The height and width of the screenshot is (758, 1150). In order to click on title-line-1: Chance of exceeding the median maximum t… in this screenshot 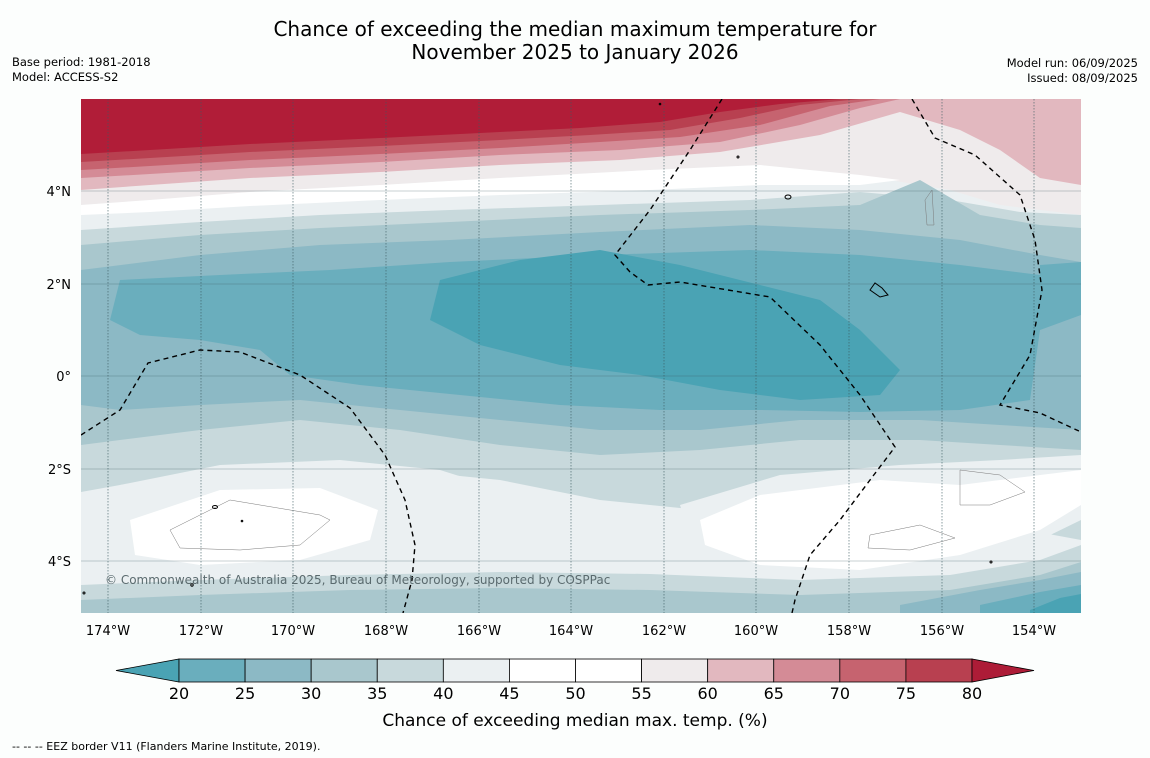, I will do `click(575, 29)`.